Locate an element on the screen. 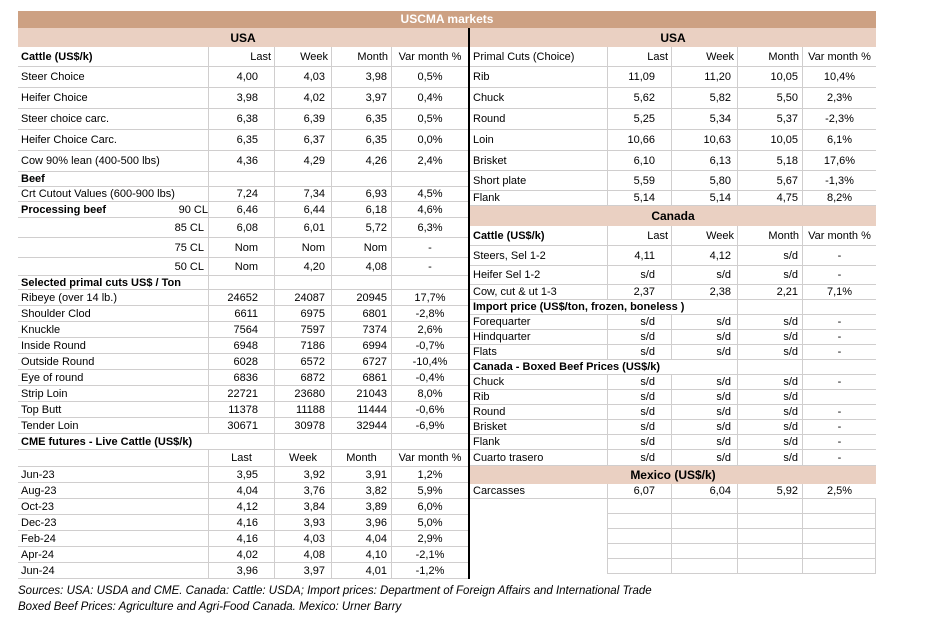 This screenshot has width=944, height=629. cell-last: 4,02 is located at coordinates (241, 554).